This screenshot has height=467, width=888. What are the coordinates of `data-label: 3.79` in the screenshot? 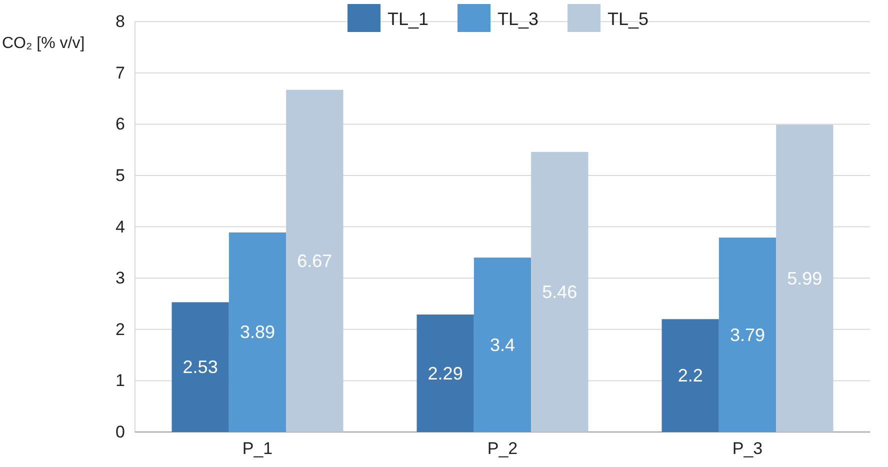 It's located at (748, 334).